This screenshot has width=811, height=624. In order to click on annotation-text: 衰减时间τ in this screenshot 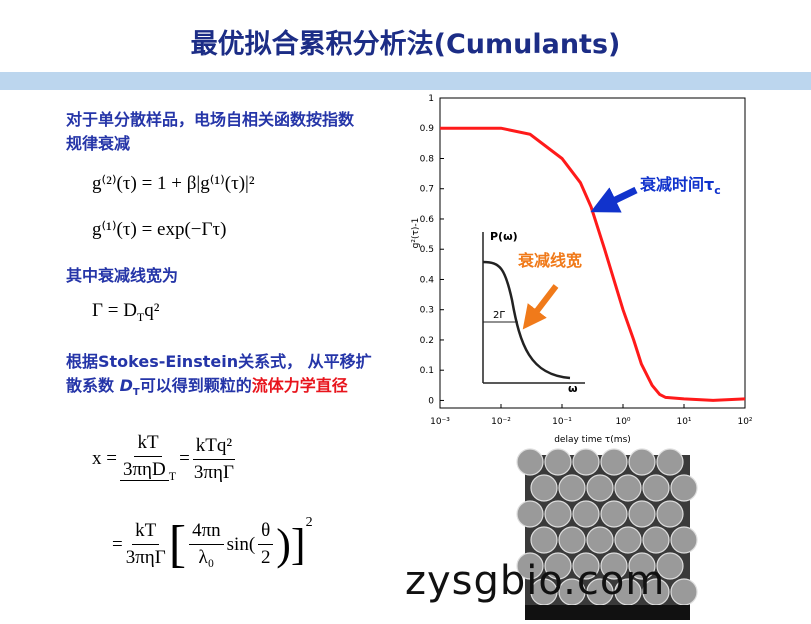, I will do `click(676, 184)`.